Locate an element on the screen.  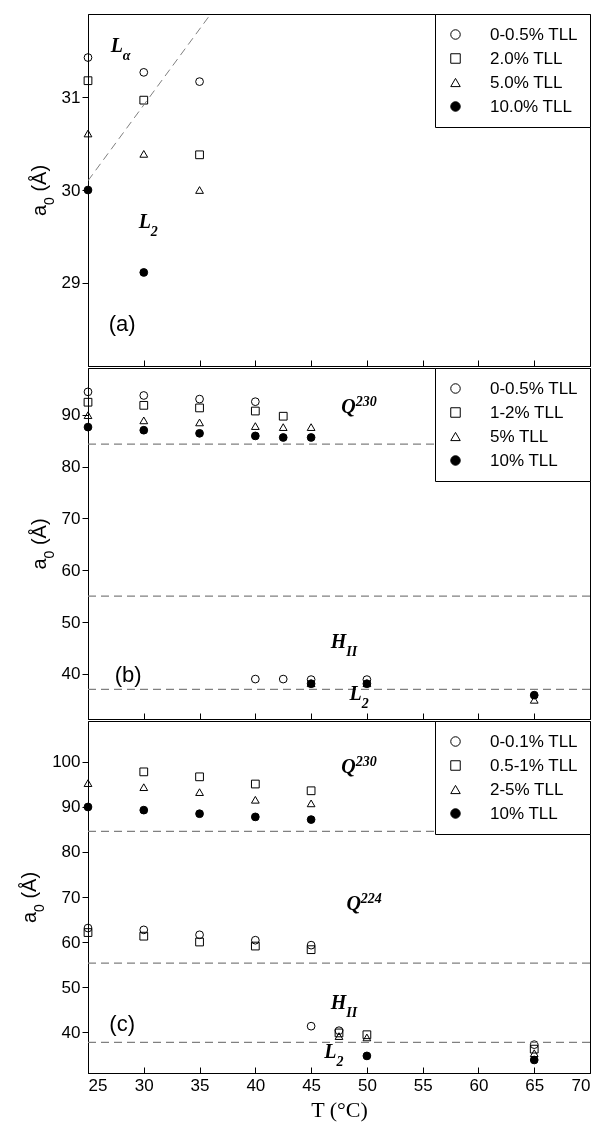
y-tick-label: 90 is located at coordinates (71, 807).